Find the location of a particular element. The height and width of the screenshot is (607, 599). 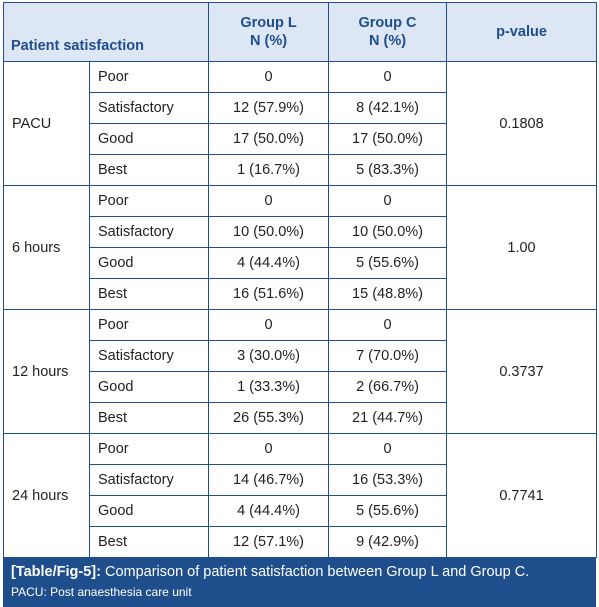

header-p-value: p-value is located at coordinates (522, 32).